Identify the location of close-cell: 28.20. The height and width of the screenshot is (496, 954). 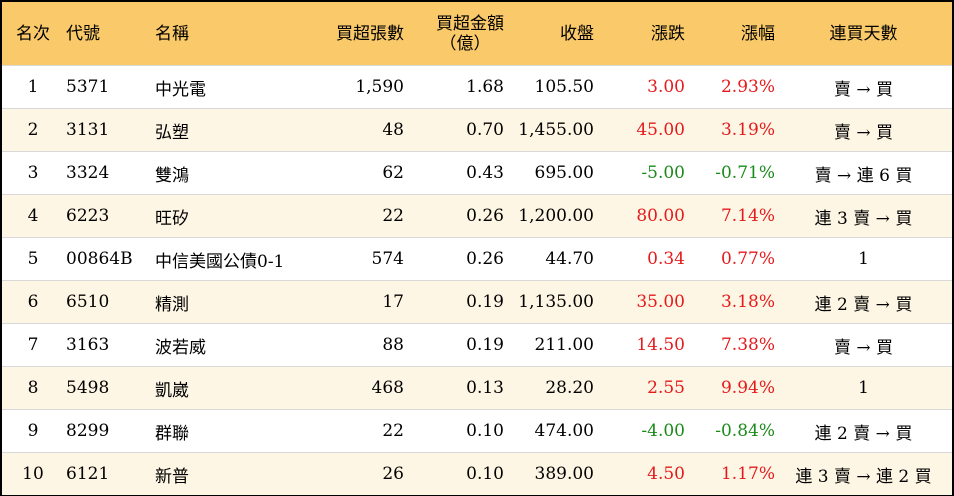
(549, 388).